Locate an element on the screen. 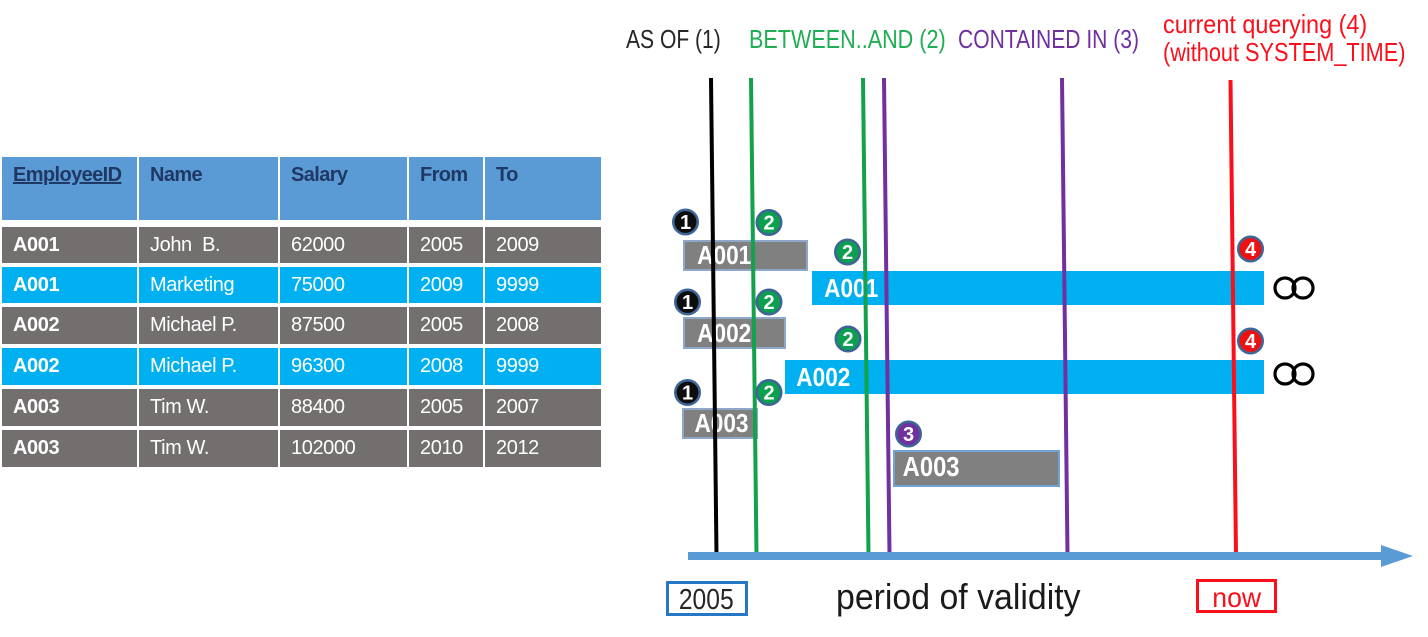 This screenshot has width=1428, height=637. svg-text: 3 is located at coordinates (908, 435).